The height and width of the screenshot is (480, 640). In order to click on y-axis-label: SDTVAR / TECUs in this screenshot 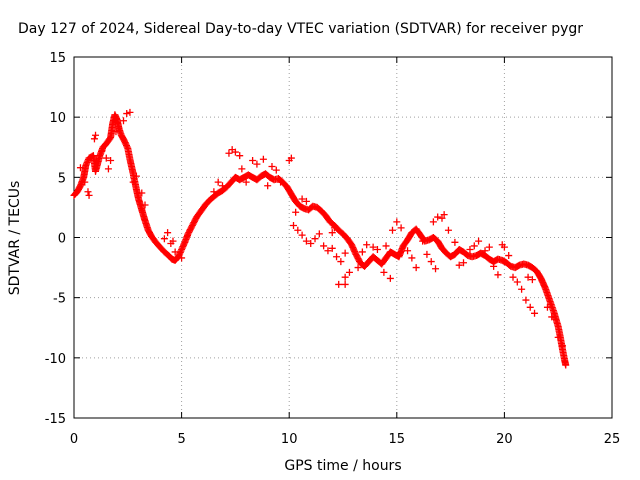, I will do `click(15, 238)`.